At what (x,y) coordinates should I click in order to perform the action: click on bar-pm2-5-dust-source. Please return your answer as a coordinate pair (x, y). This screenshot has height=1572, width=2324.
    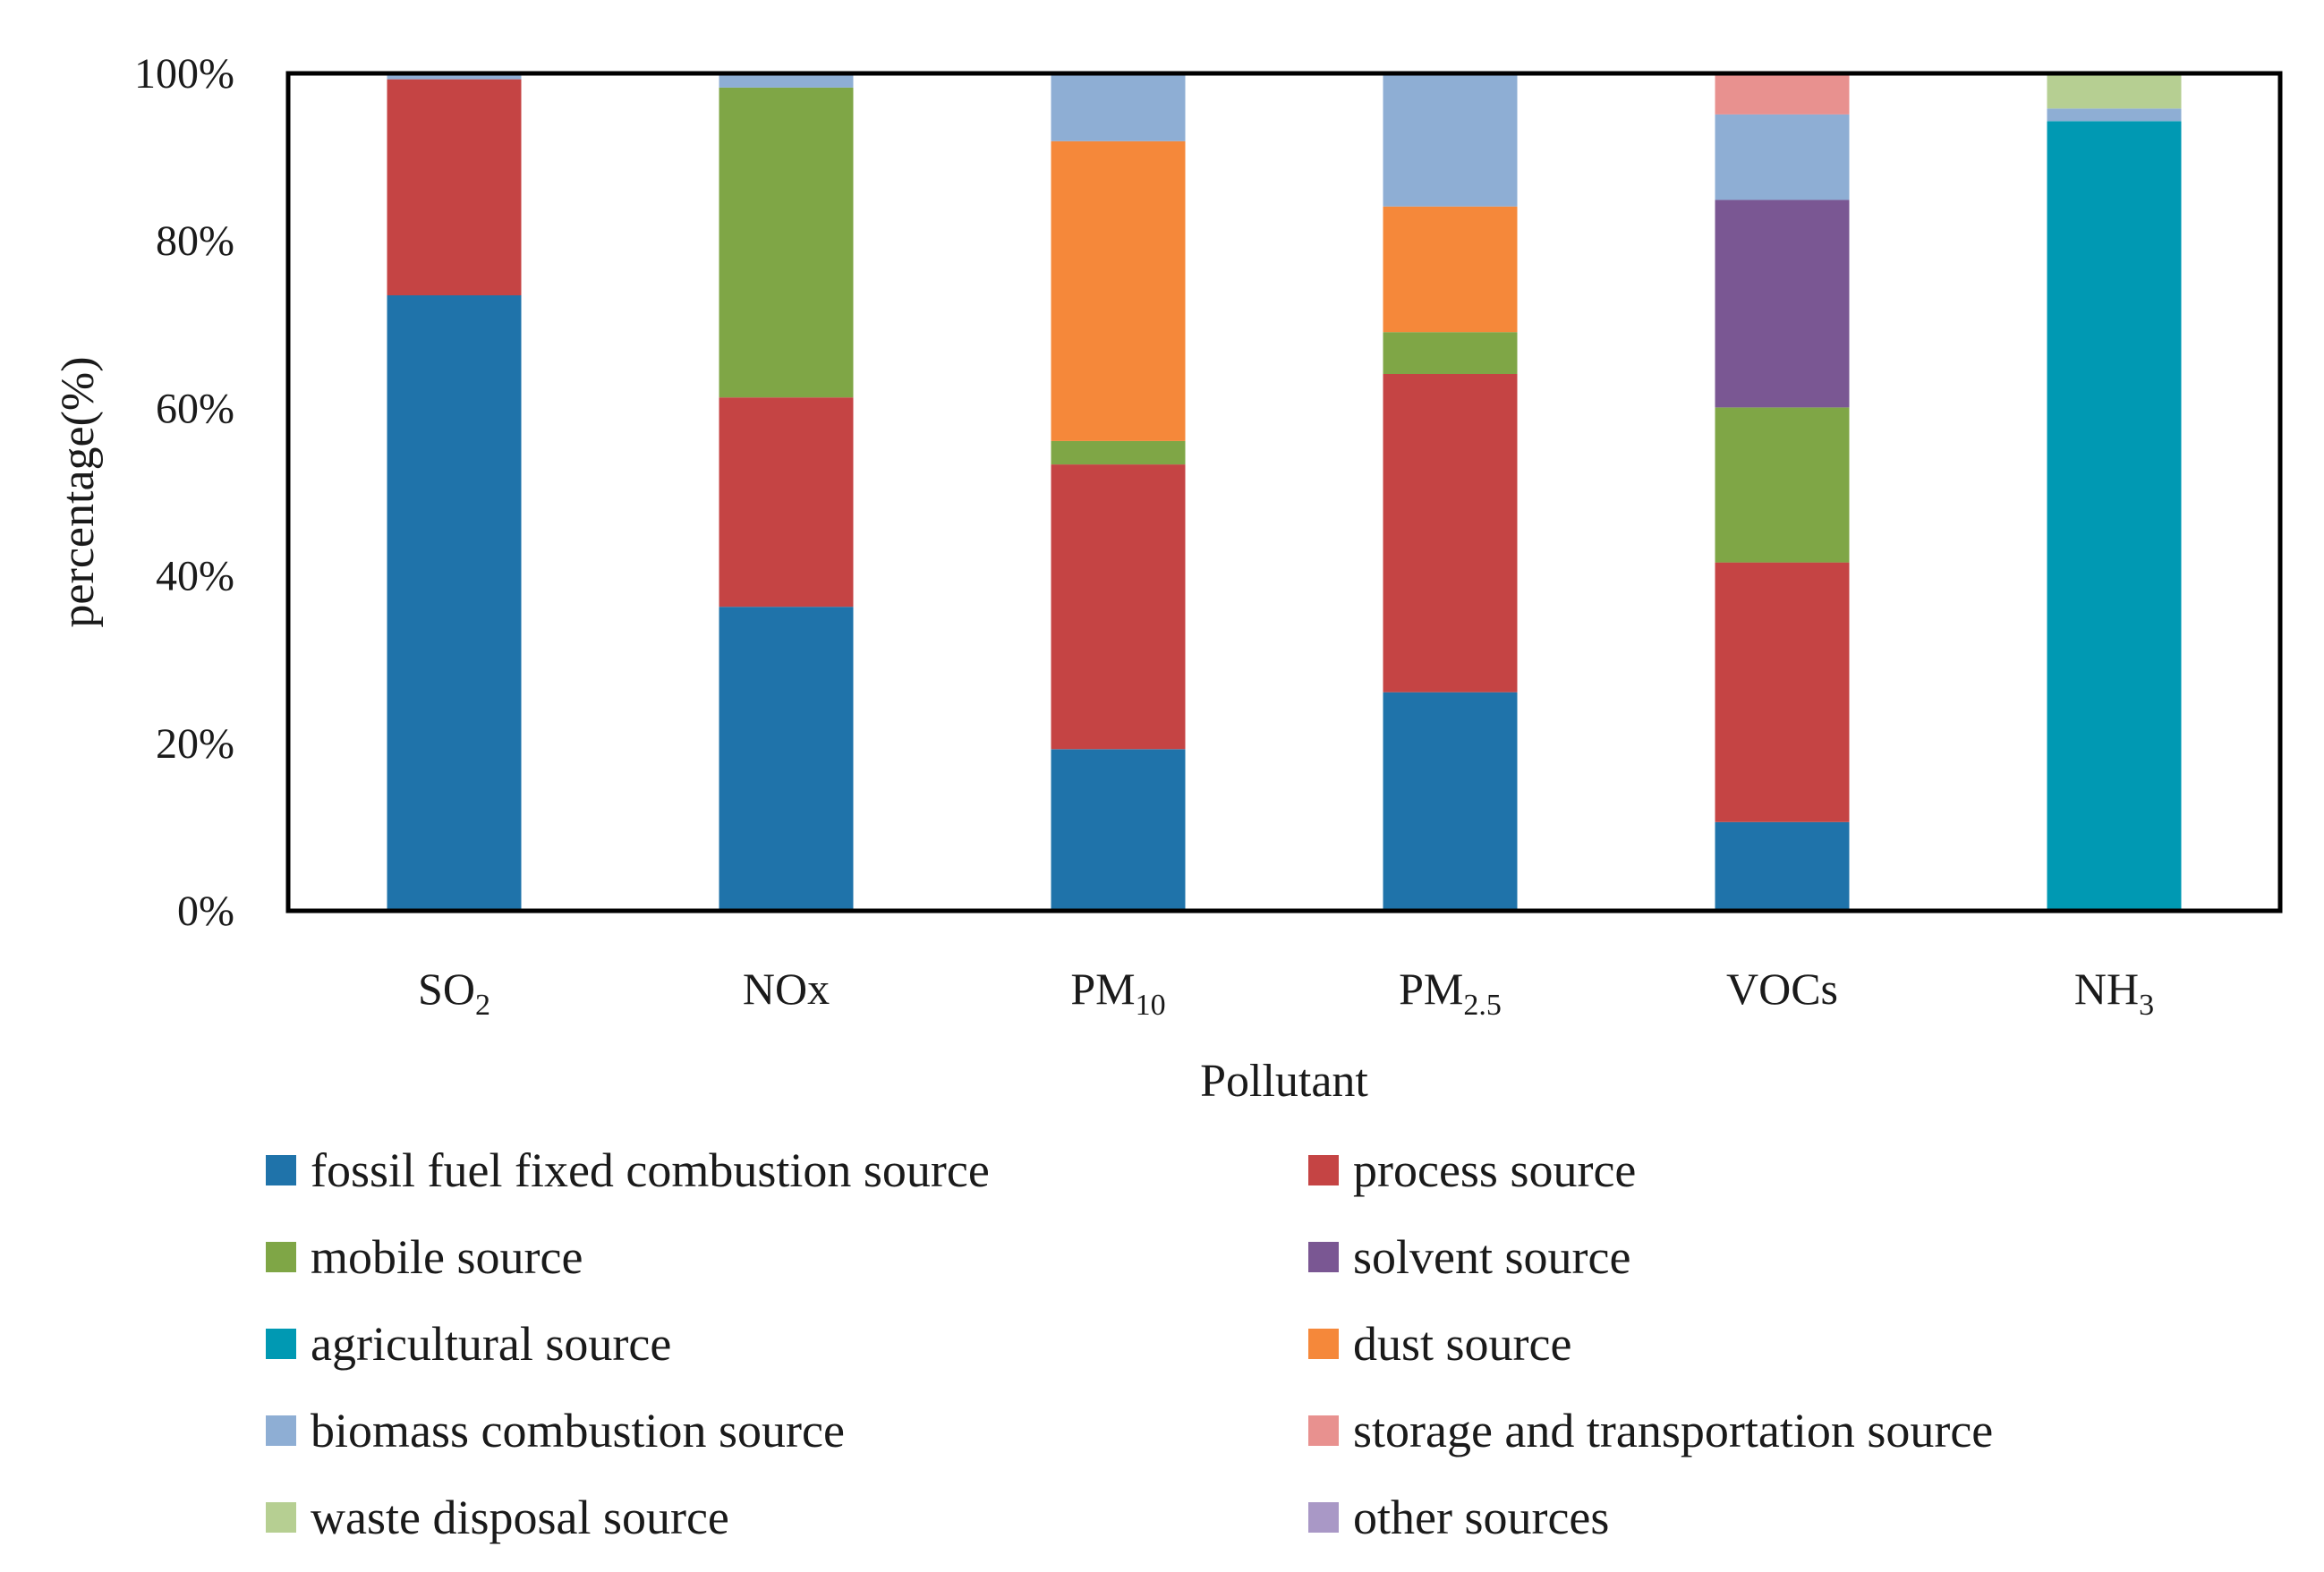
    Looking at the image, I should click on (1450, 269).